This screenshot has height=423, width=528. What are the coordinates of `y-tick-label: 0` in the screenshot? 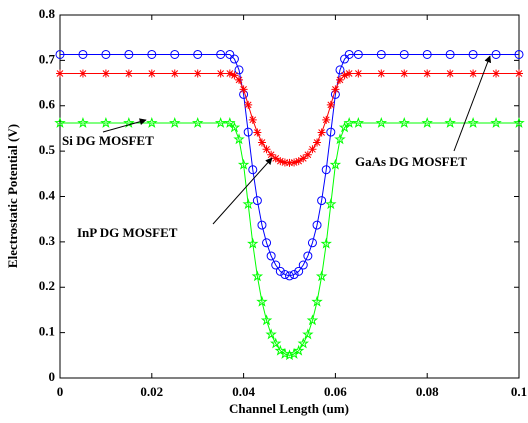 It's located at (52, 376).